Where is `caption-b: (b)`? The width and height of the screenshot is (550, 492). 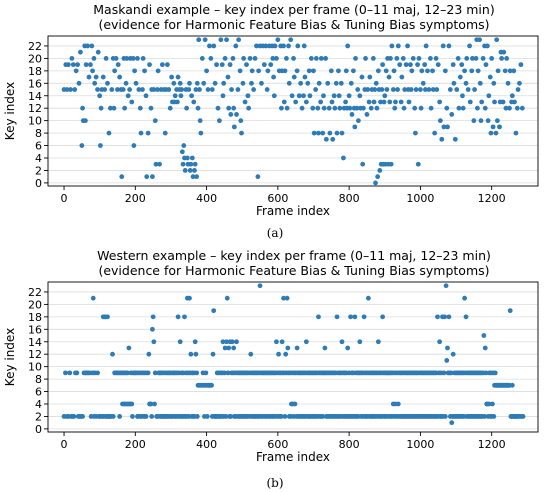
caption-b: (b) is located at coordinates (274, 483).